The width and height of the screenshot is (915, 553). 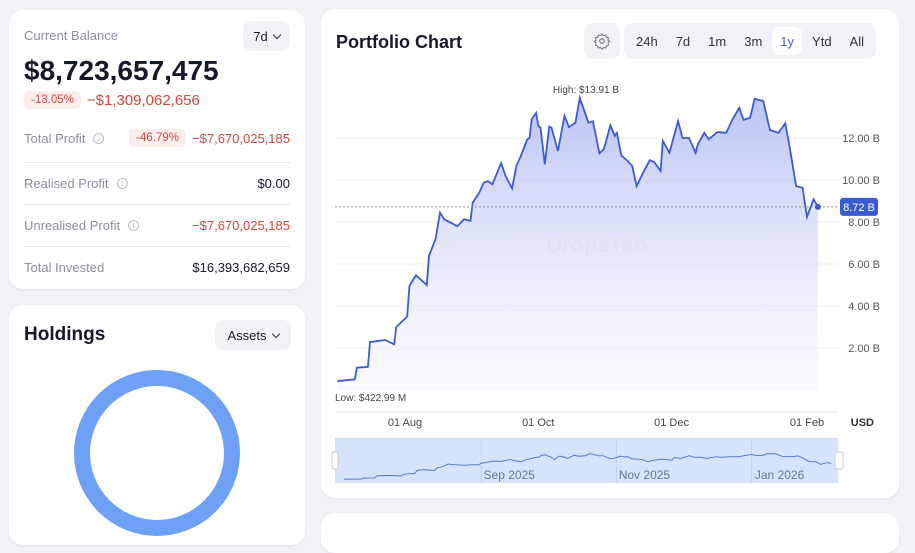 I want to click on y-tick-label: 4.00 B, so click(x=864, y=307).